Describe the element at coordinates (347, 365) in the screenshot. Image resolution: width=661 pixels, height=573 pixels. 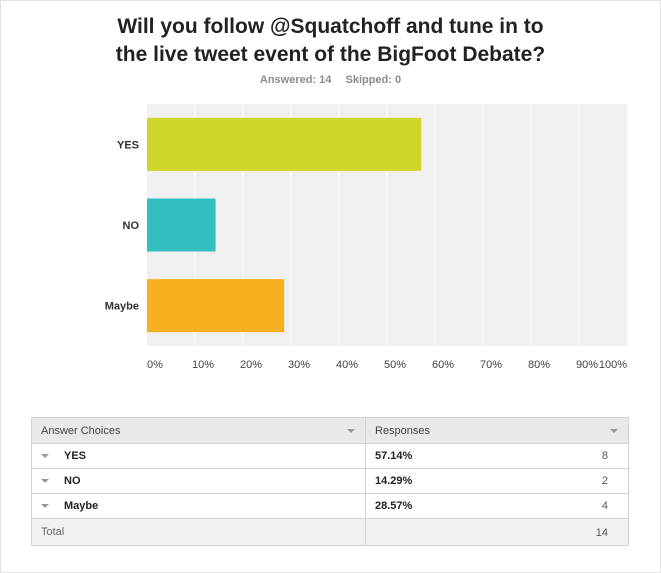
I see `x-tick-label: 40%` at that location.